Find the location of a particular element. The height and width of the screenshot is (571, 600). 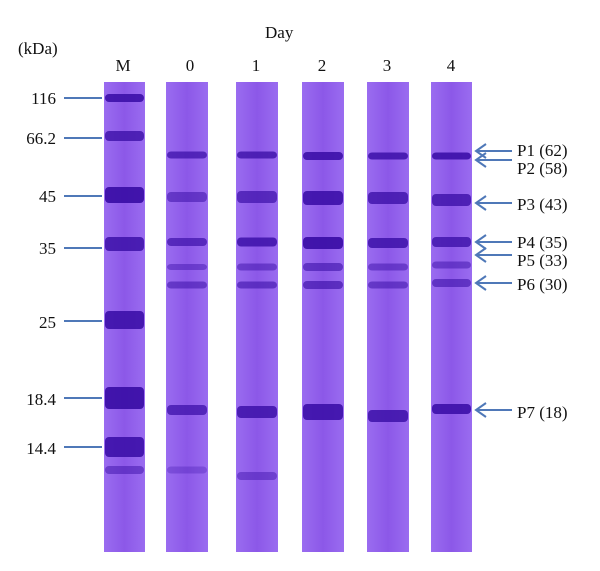

day-label: Day is located at coordinates (279, 32).